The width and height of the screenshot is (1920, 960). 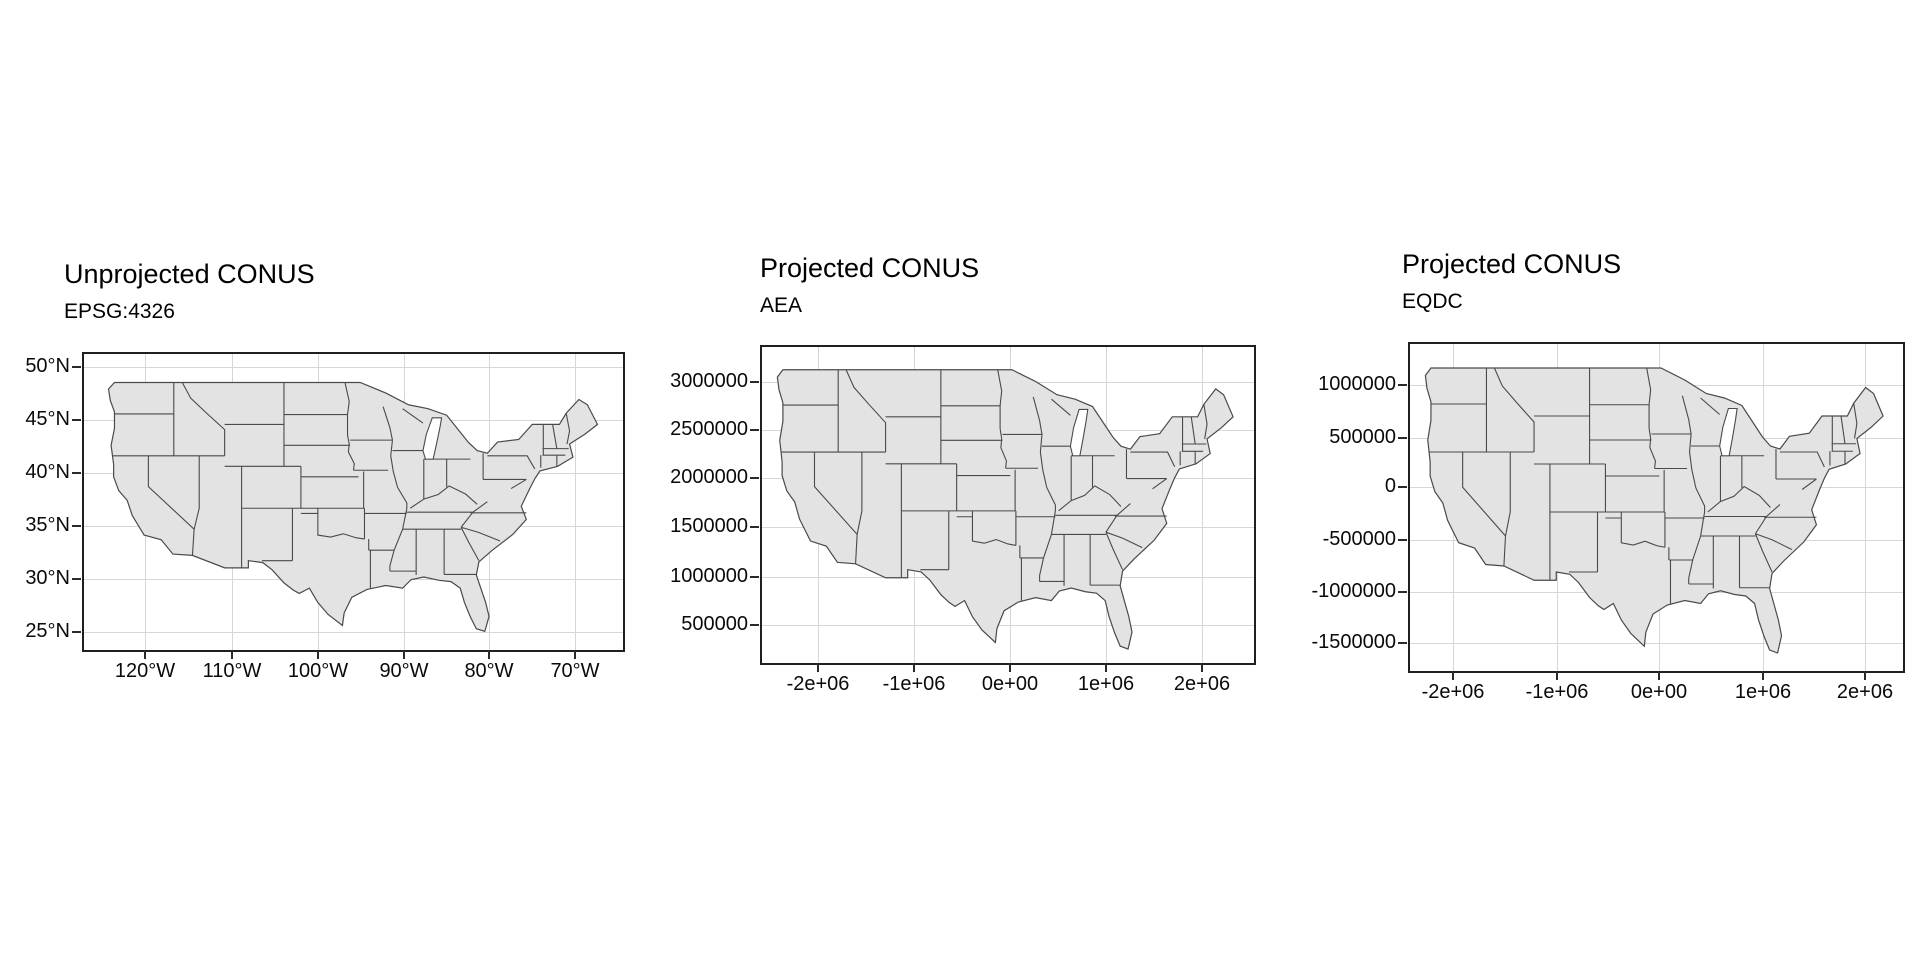 What do you see at coordinates (1511, 281) in the screenshot?
I see `panel-header-eqdc: Projected CONUS EQDC` at bounding box center [1511, 281].